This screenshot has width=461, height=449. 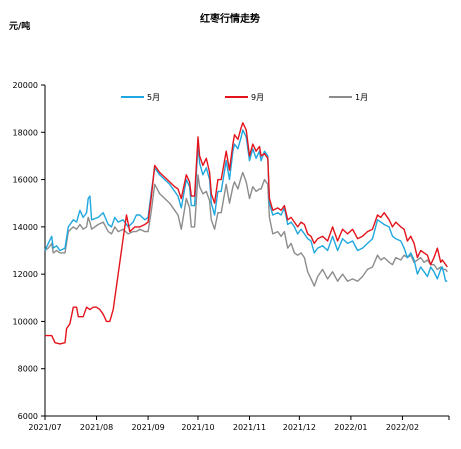 What do you see at coordinates (361, 97) in the screenshot?
I see `legend-label: 1月` at bounding box center [361, 97].